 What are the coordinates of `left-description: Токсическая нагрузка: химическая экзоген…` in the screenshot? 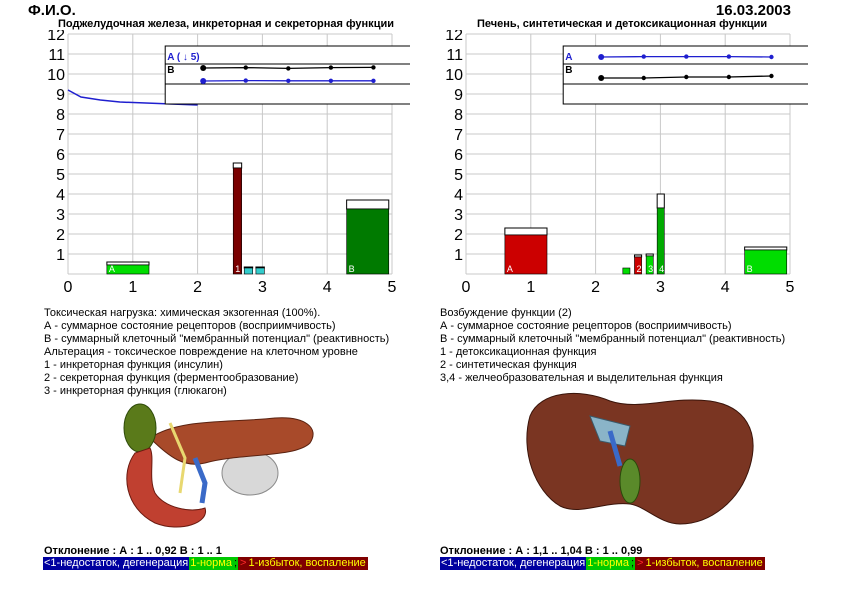 It's located at (216, 352).